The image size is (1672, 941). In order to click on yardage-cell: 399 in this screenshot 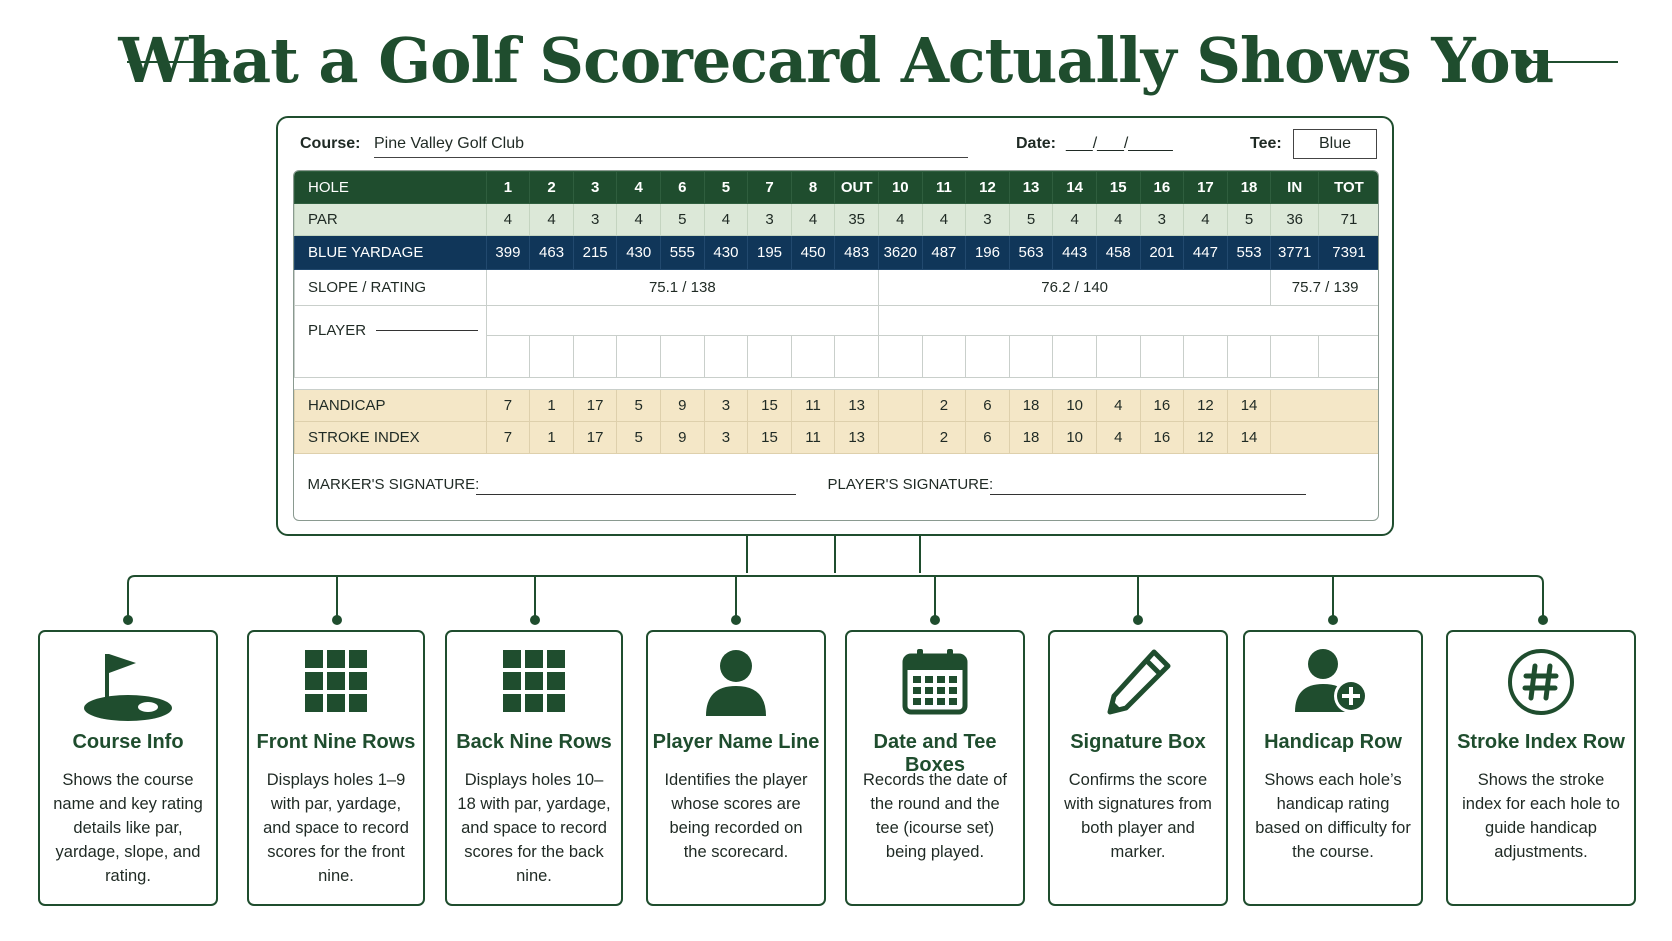, I will do `click(508, 252)`.